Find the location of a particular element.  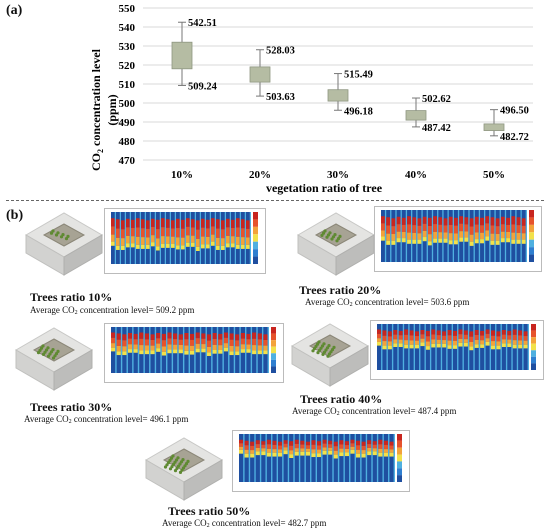

max-value-label: 502.62 is located at coordinates (436, 99).